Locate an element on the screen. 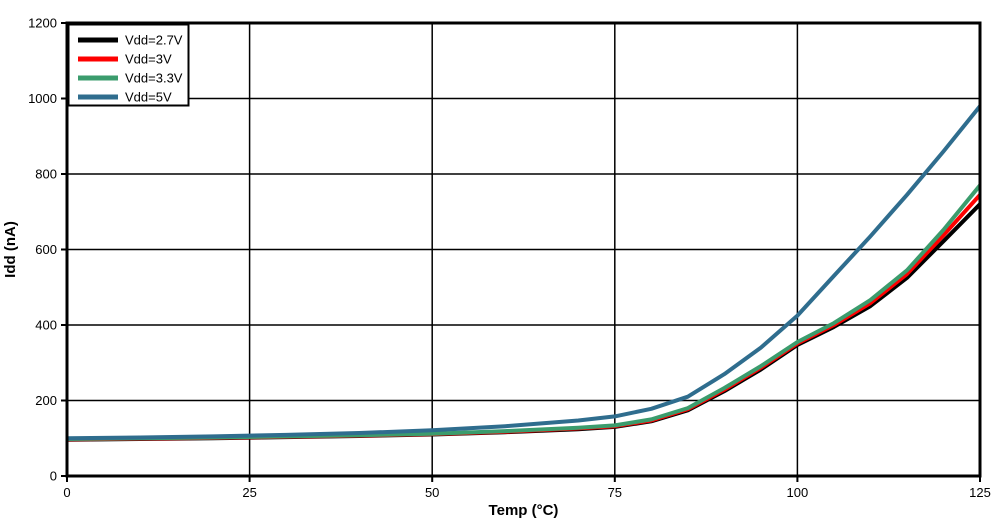 The height and width of the screenshot is (531, 1007). y-tick-label: 1200 is located at coordinates (42, 23).